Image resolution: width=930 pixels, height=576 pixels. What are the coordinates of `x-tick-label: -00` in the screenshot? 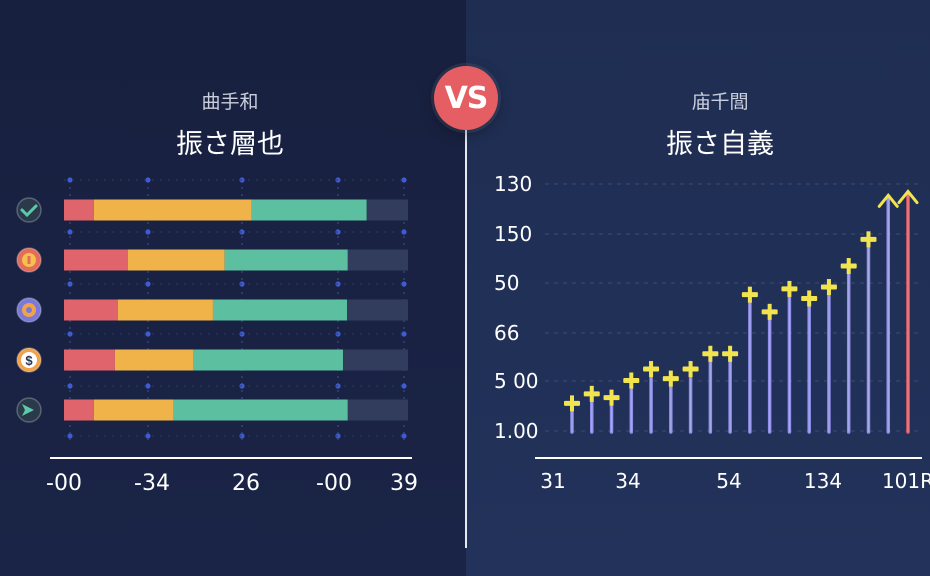 It's located at (334, 483).